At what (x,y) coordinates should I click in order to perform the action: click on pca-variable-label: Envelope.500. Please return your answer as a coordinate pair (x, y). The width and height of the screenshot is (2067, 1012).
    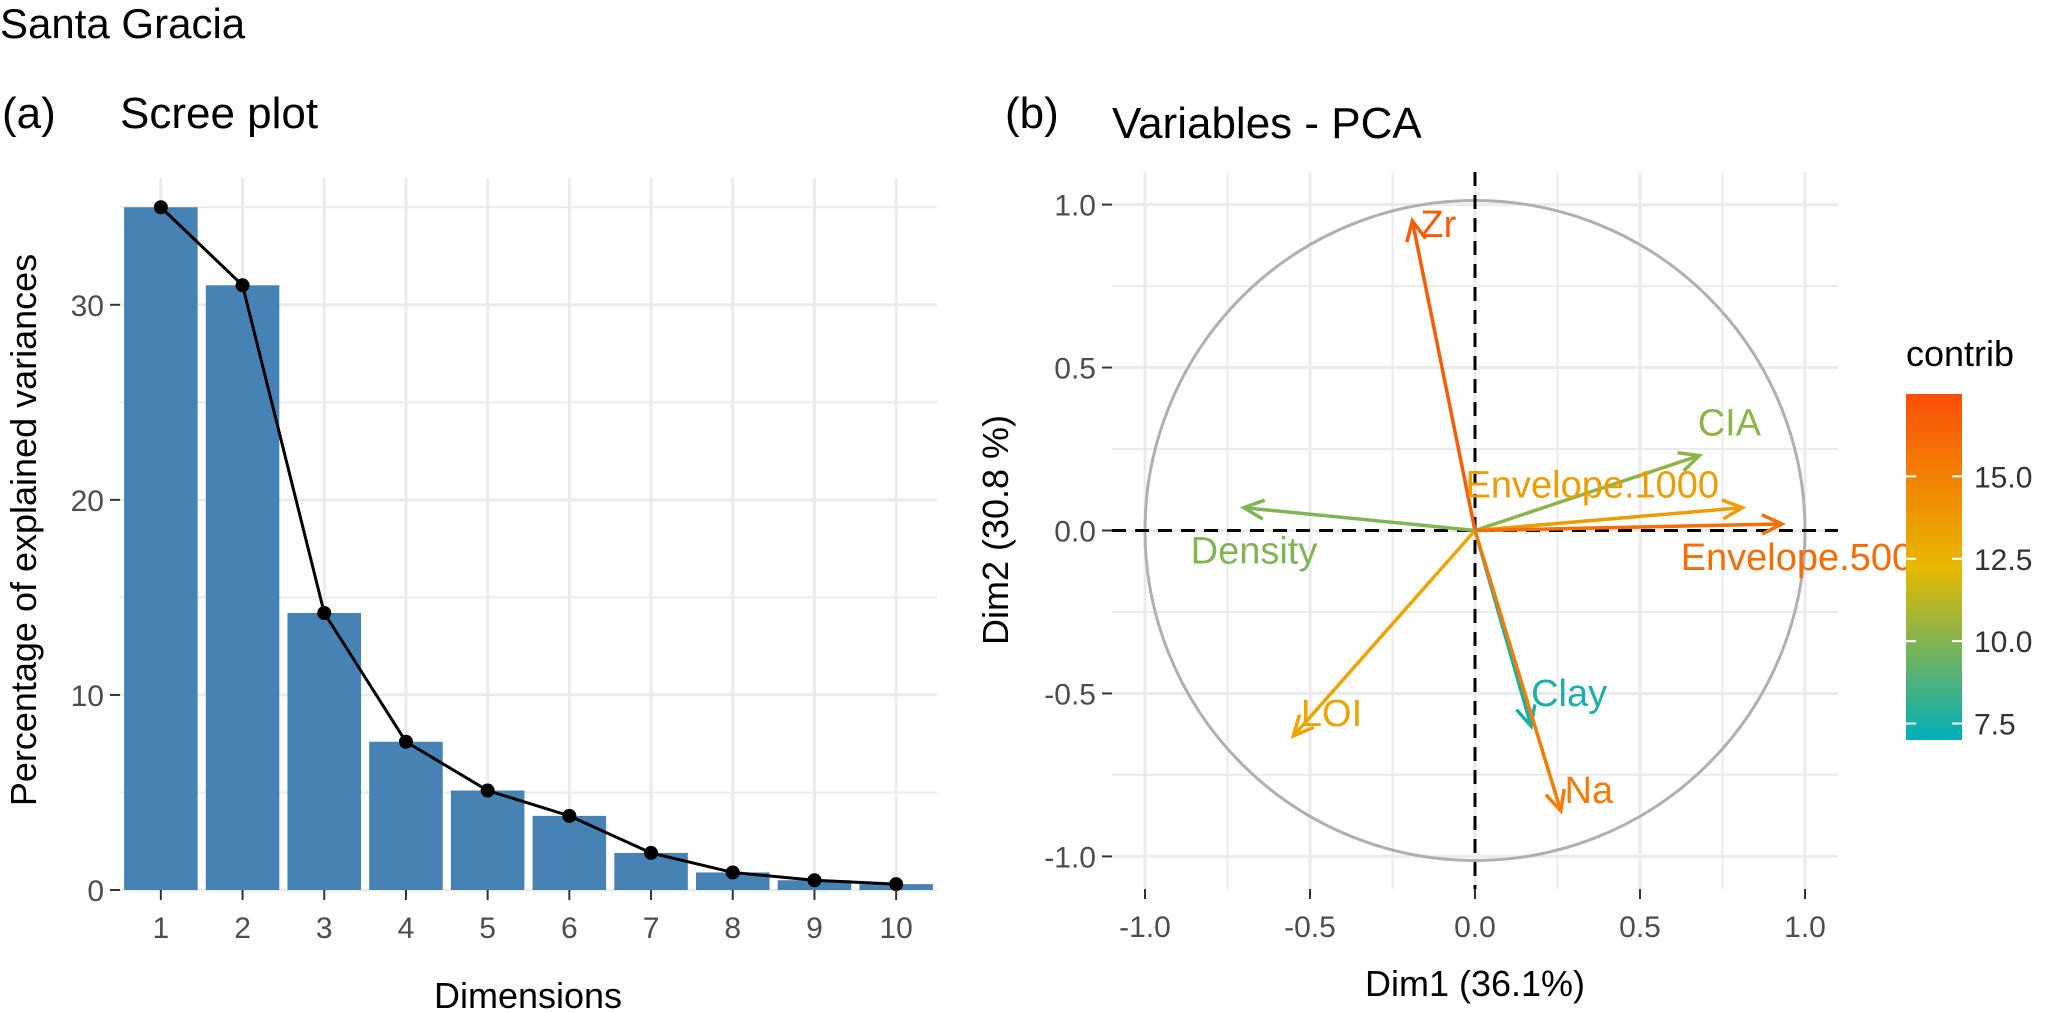
    Looking at the image, I should click on (1797, 558).